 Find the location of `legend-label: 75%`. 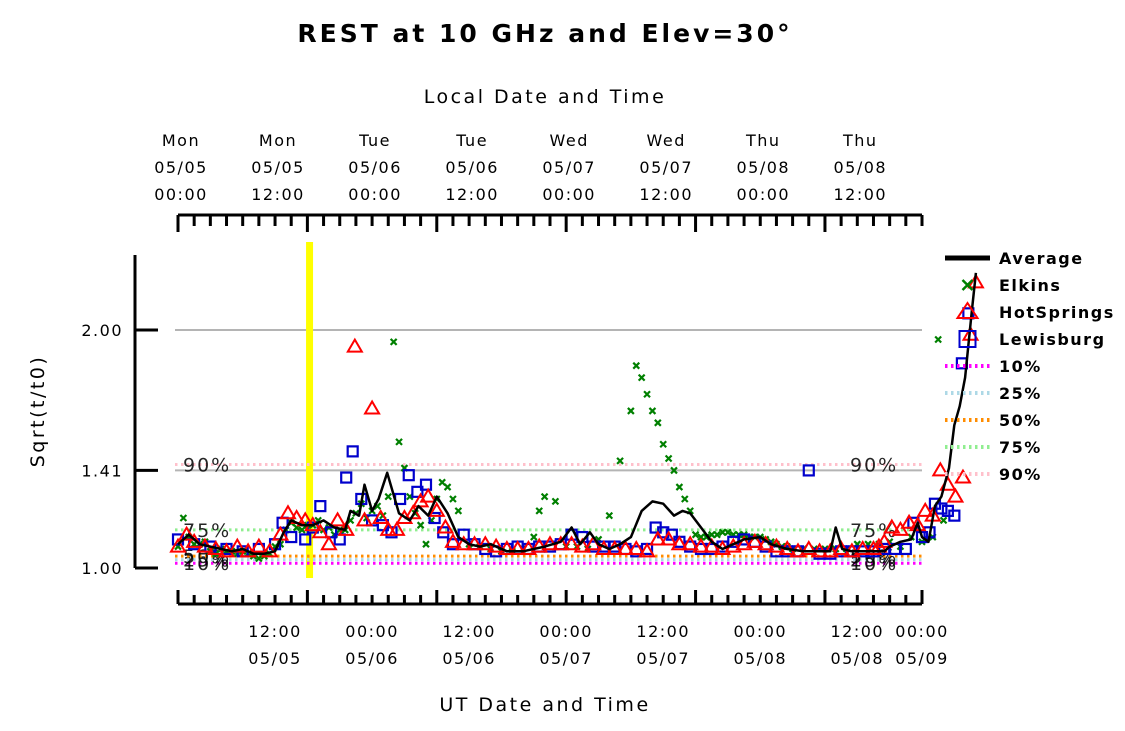

legend-label: 75% is located at coordinates (1020, 447).